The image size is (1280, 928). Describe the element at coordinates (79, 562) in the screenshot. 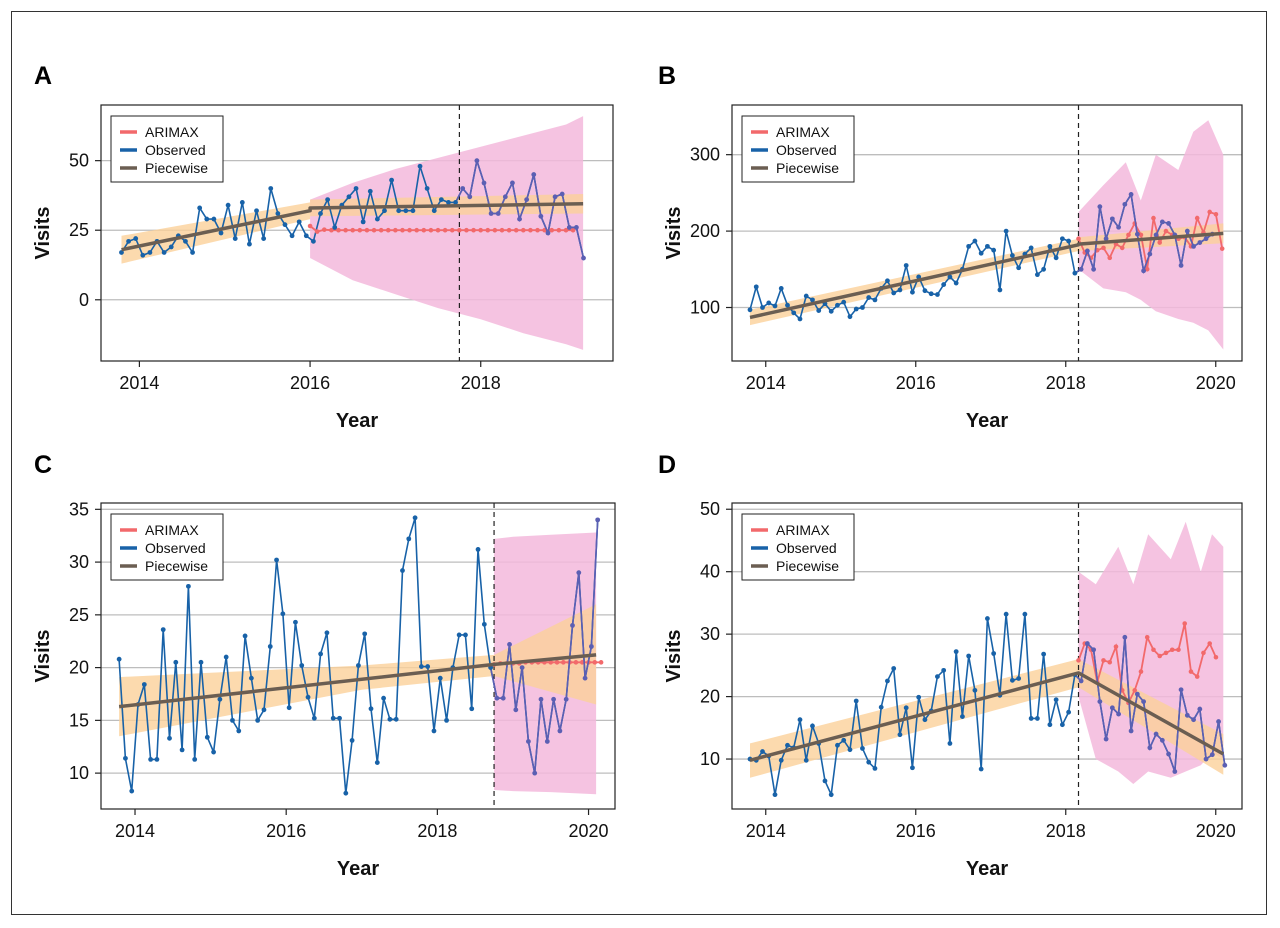

I see `y-tick-label: 30` at that location.